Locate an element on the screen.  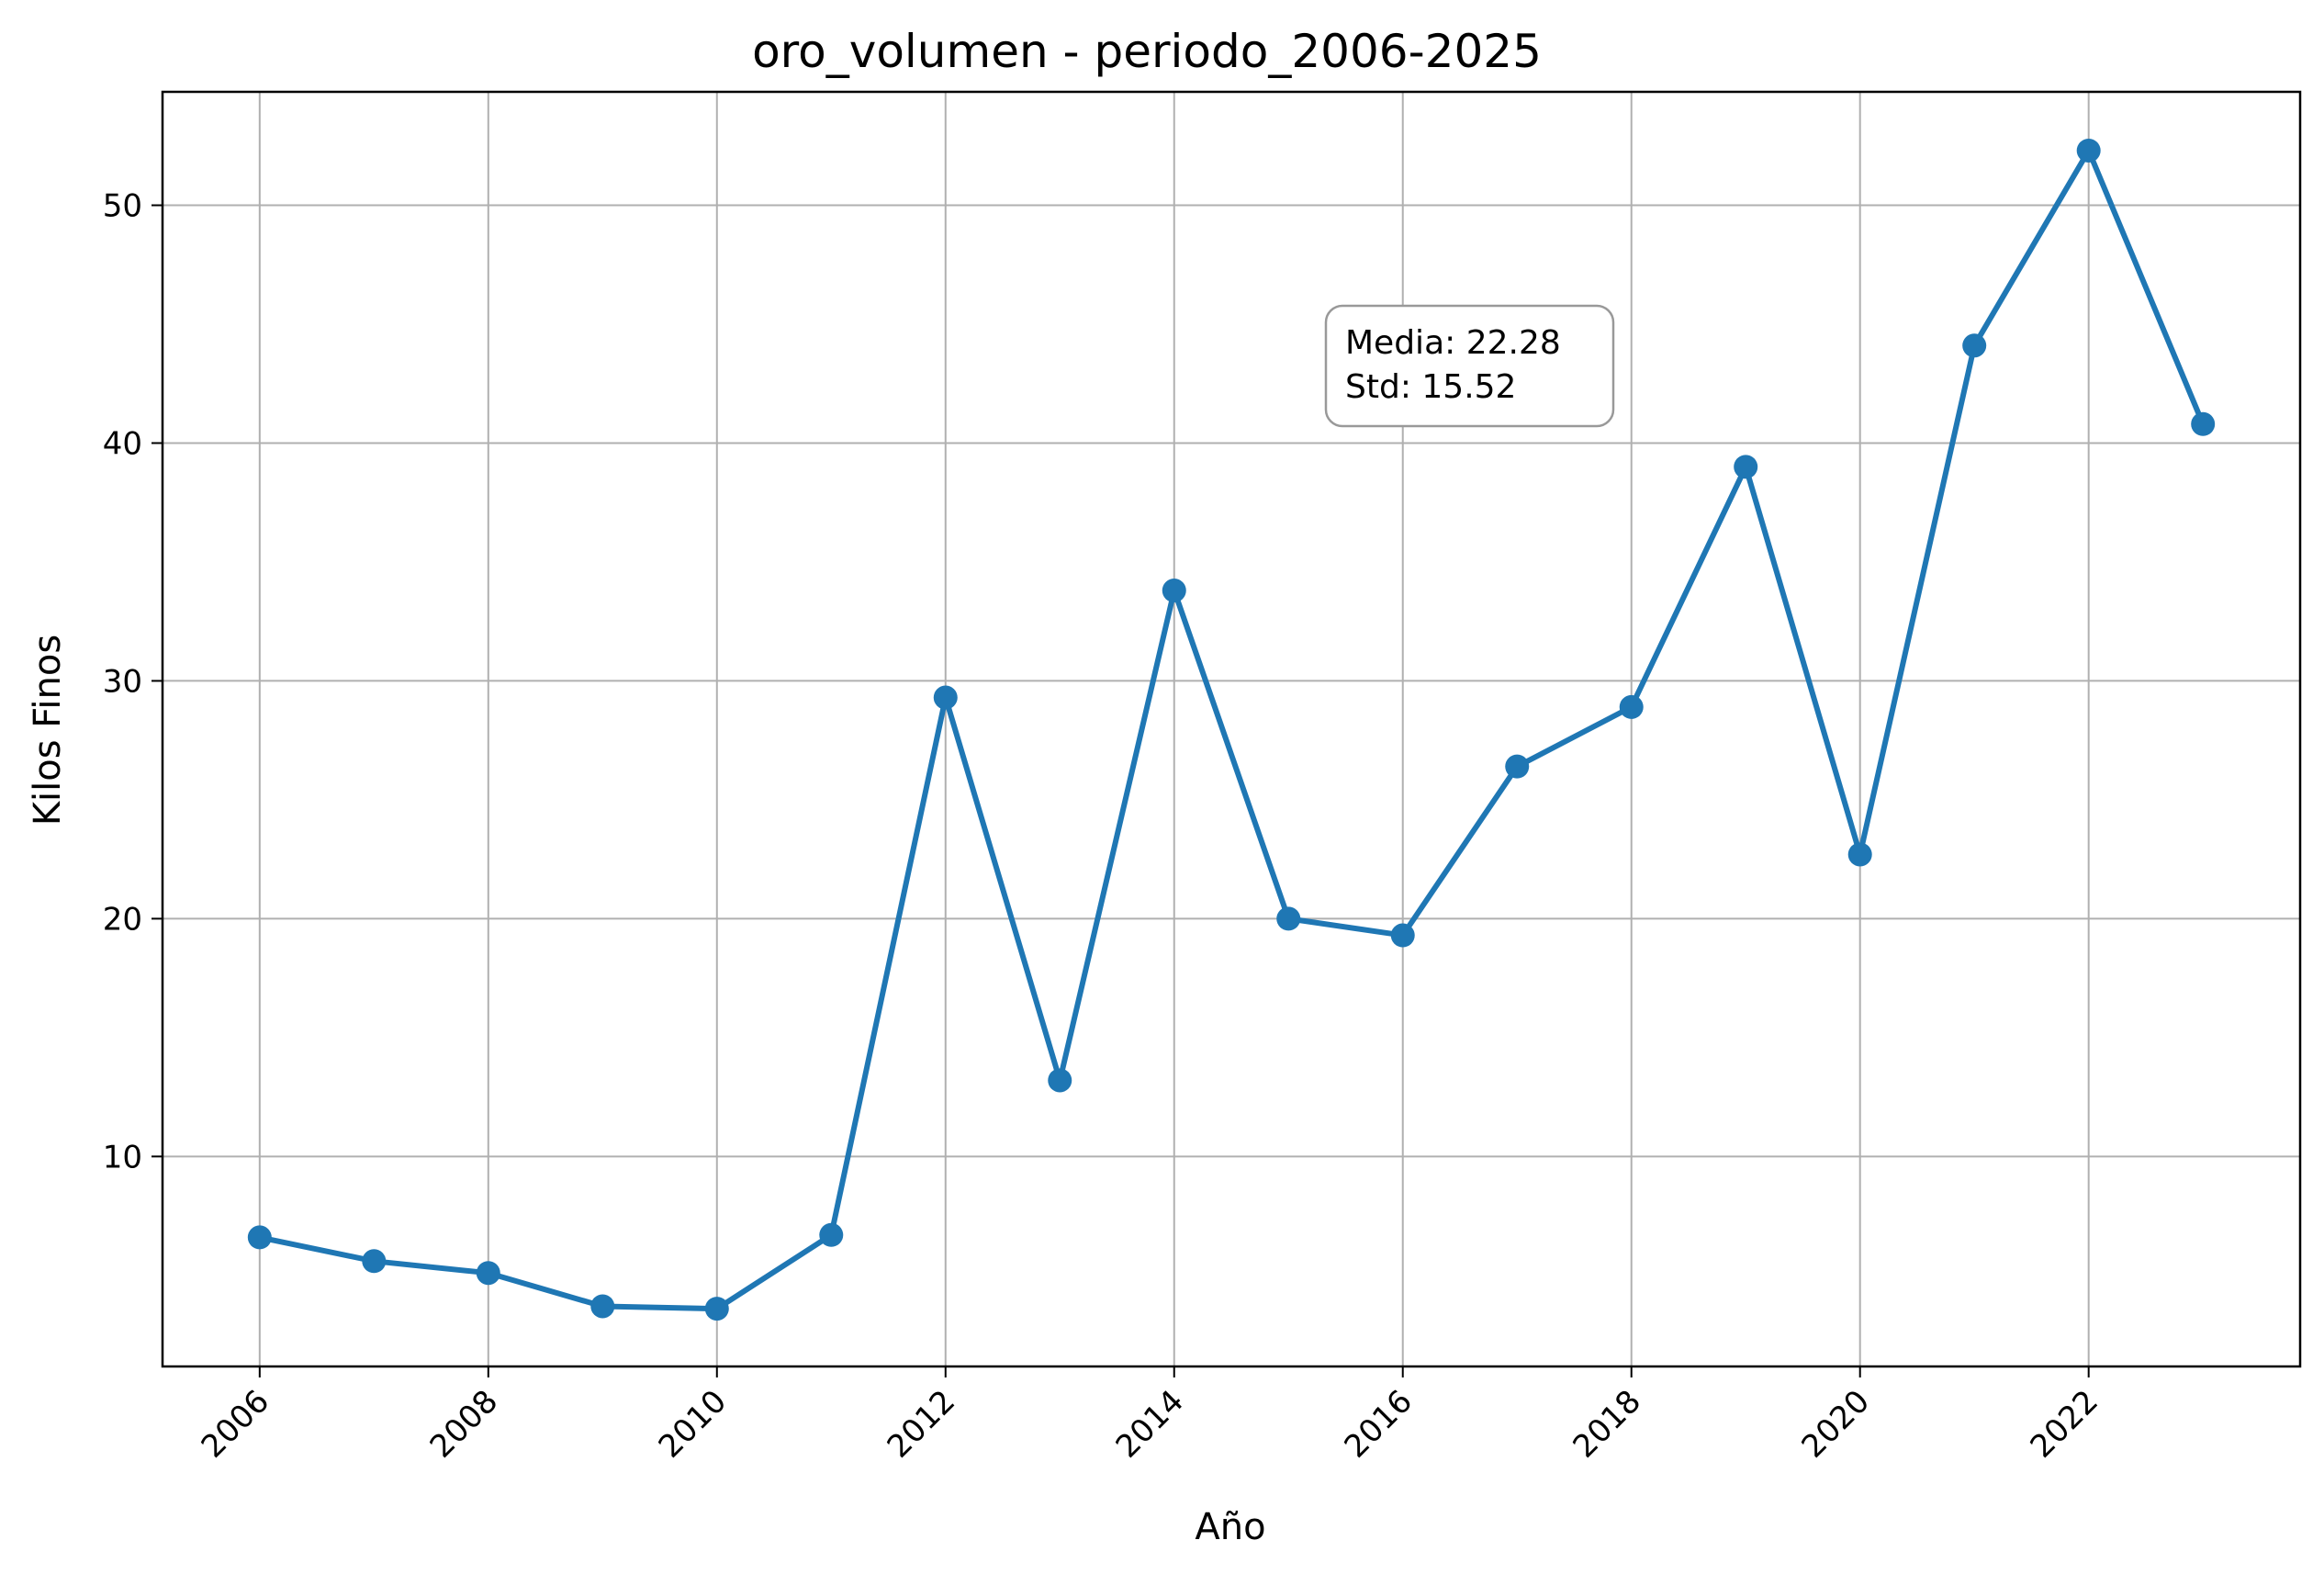
y-tick-label: 40 is located at coordinates (123, 443).